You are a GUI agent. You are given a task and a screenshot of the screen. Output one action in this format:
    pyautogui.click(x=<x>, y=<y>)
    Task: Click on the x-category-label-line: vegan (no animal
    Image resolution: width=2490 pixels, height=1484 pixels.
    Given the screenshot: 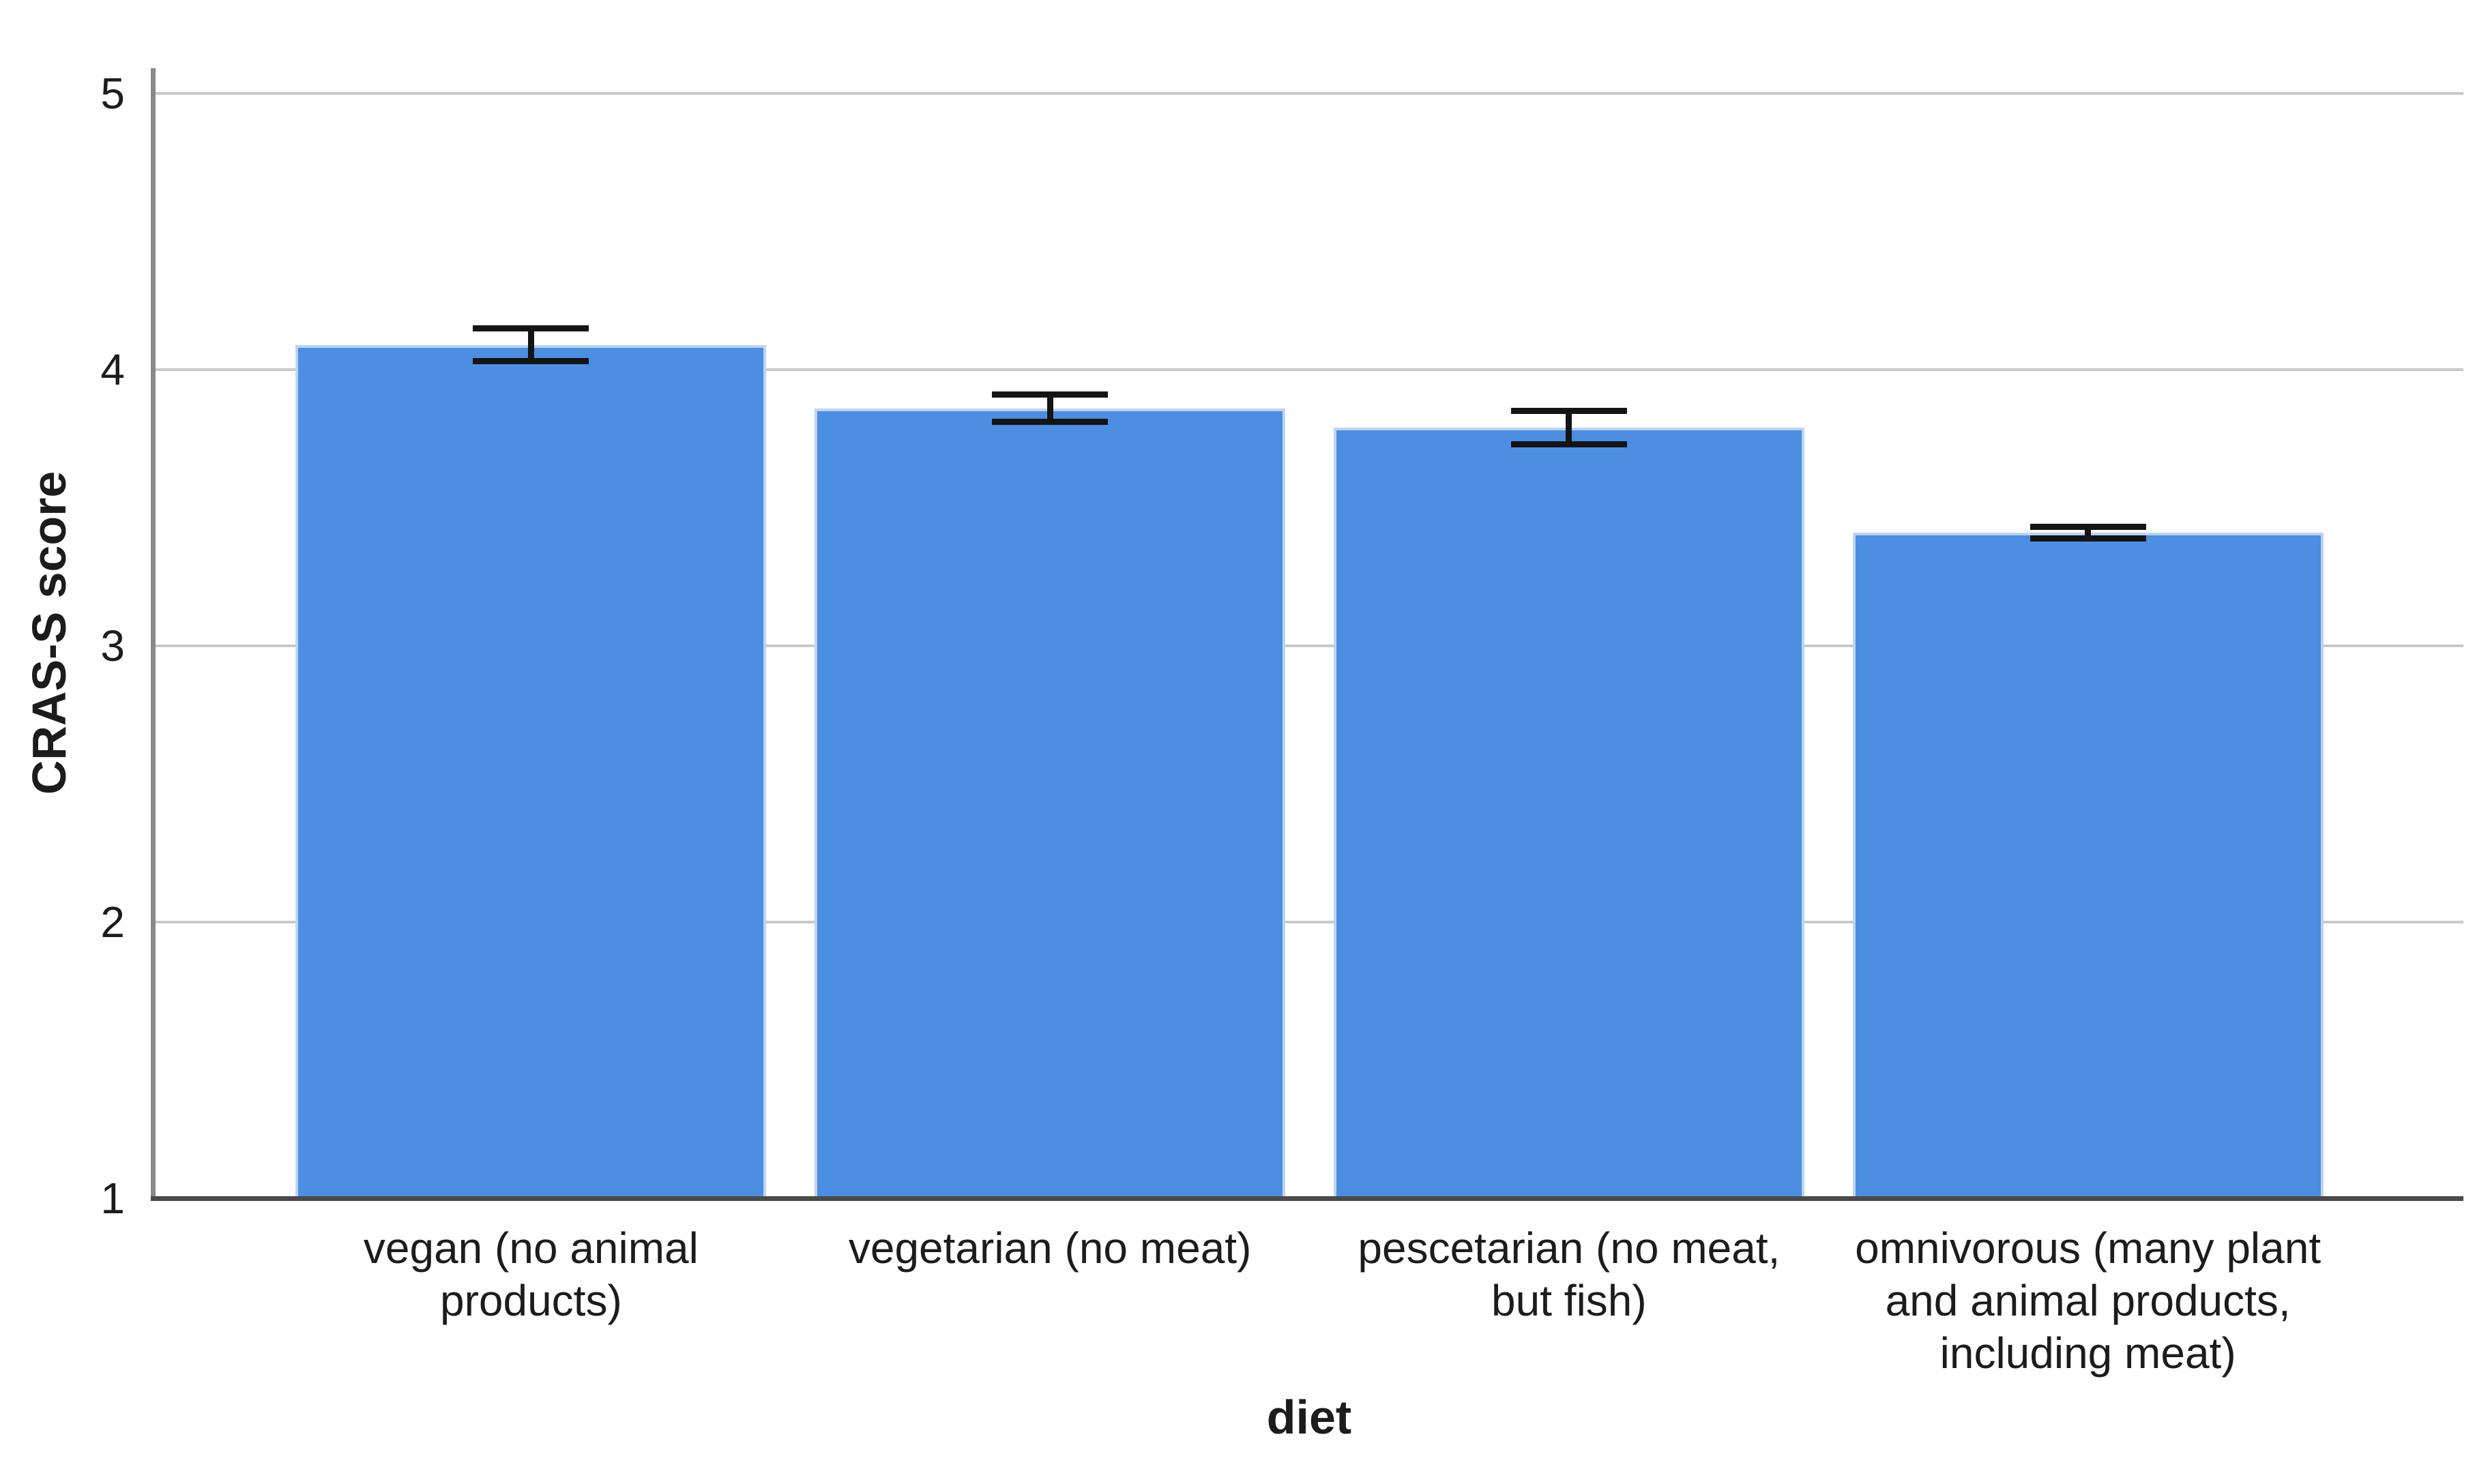 What is the action you would take?
    pyautogui.click(x=531, y=1248)
    